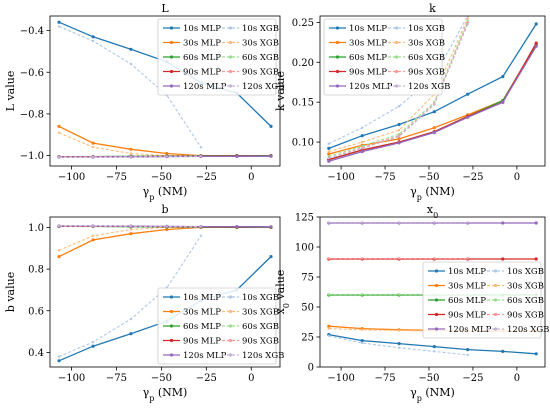 Image resolution: width=550 pixels, height=409 pixels. Describe the element at coordinates (164, 209) in the screenshot. I see `chart-title-main: b` at that location.